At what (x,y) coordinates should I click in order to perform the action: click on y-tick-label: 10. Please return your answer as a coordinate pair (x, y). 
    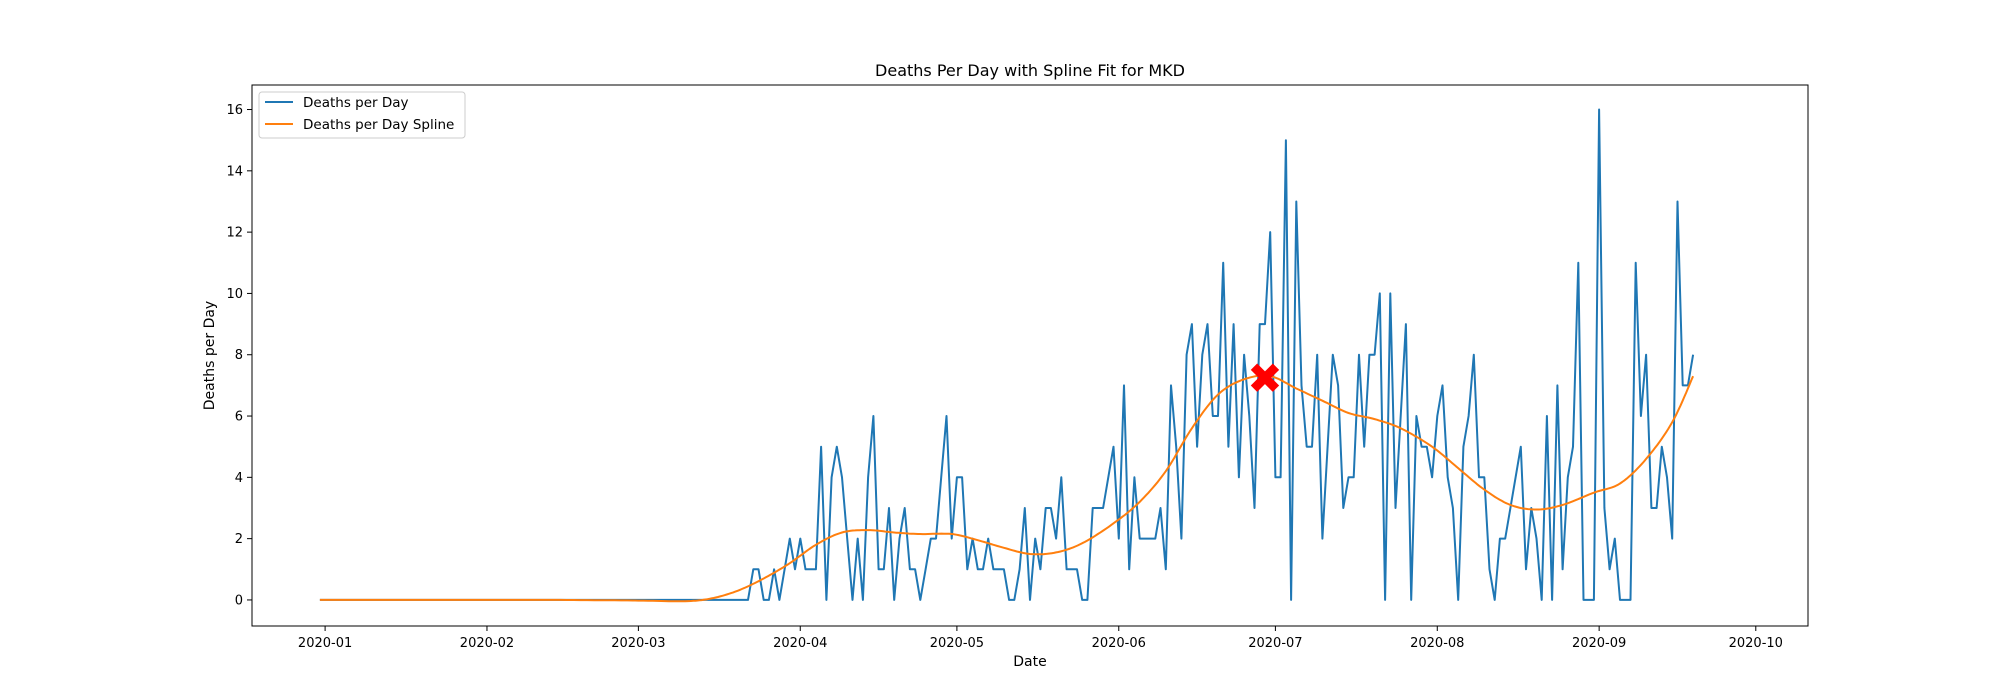
    Looking at the image, I should click on (234, 294).